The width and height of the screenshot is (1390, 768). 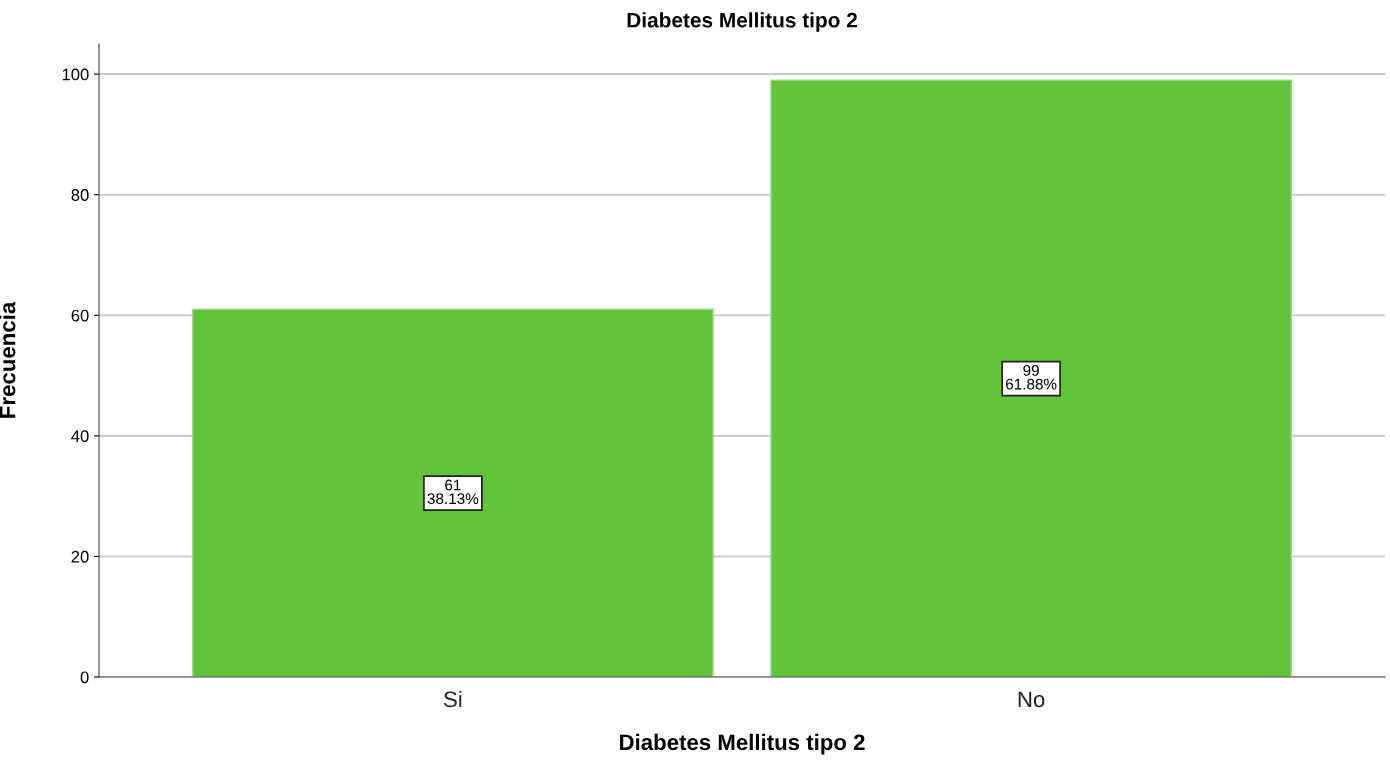 What do you see at coordinates (742, 744) in the screenshot?
I see `x-axis-title: Diabetes Mellitus tipo 2` at bounding box center [742, 744].